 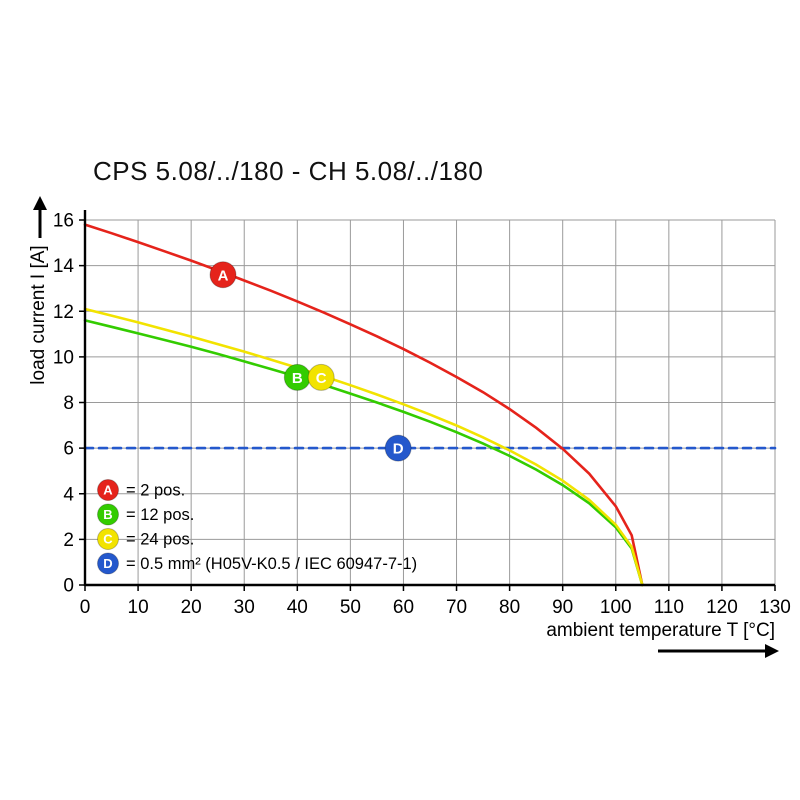 I want to click on x-tick-label: 70, so click(x=456, y=607).